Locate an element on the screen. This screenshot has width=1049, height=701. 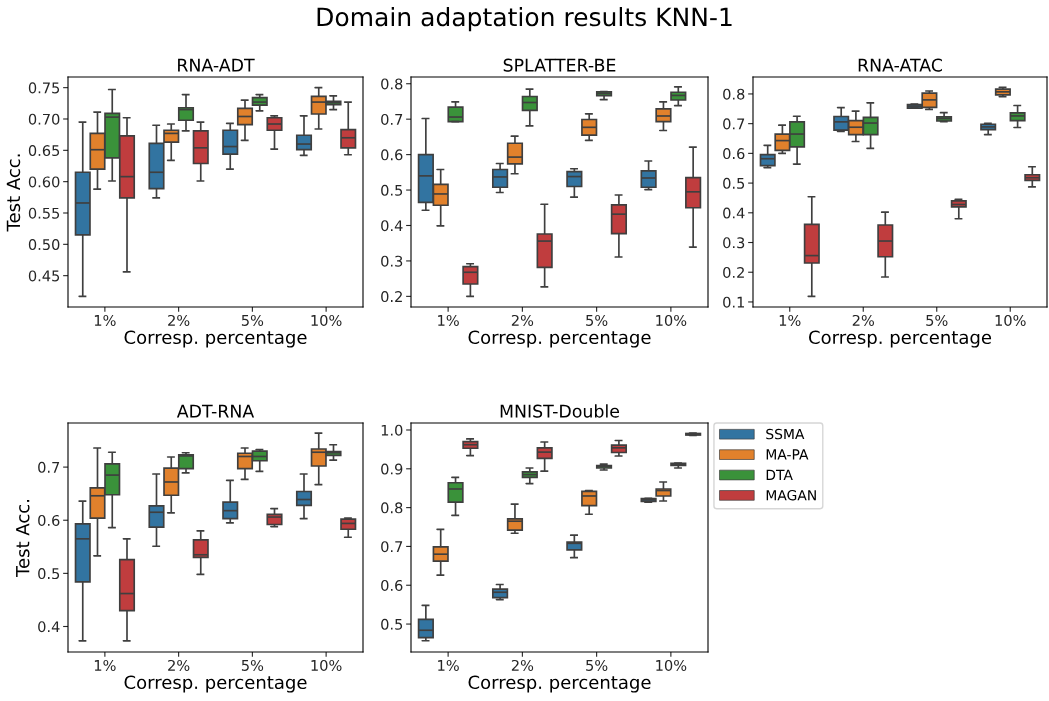
y-tick-label: 0.1 is located at coordinates (734, 302).